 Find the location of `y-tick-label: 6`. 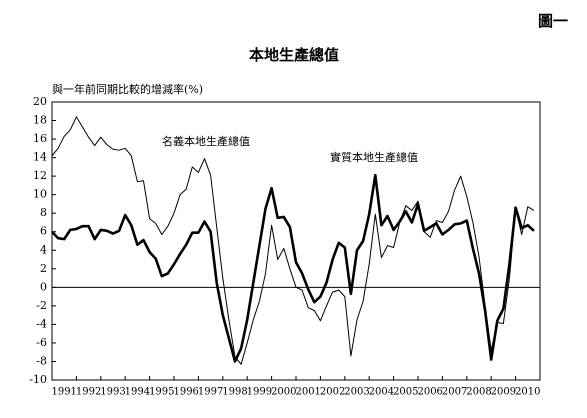

y-tick-label: 6 is located at coordinates (43, 231).